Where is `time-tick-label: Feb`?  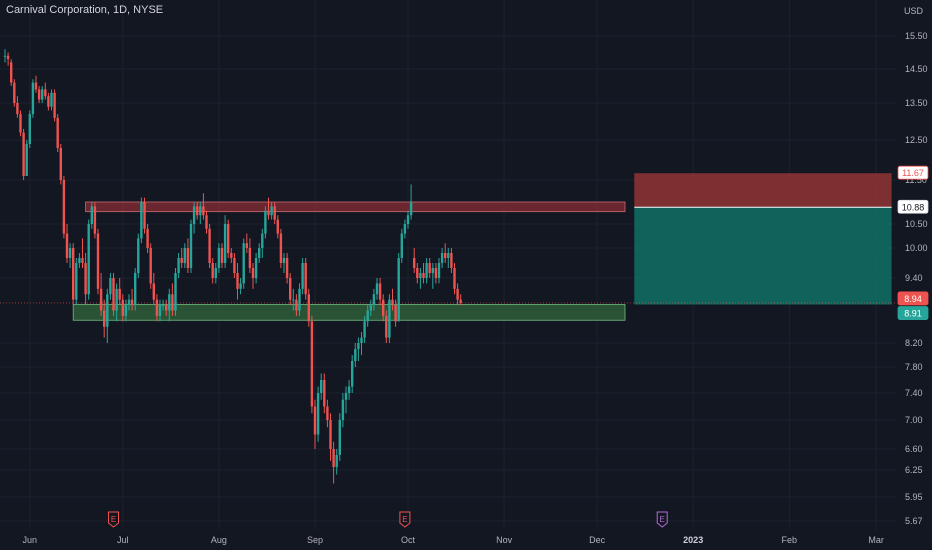 time-tick-label: Feb is located at coordinates (790, 540).